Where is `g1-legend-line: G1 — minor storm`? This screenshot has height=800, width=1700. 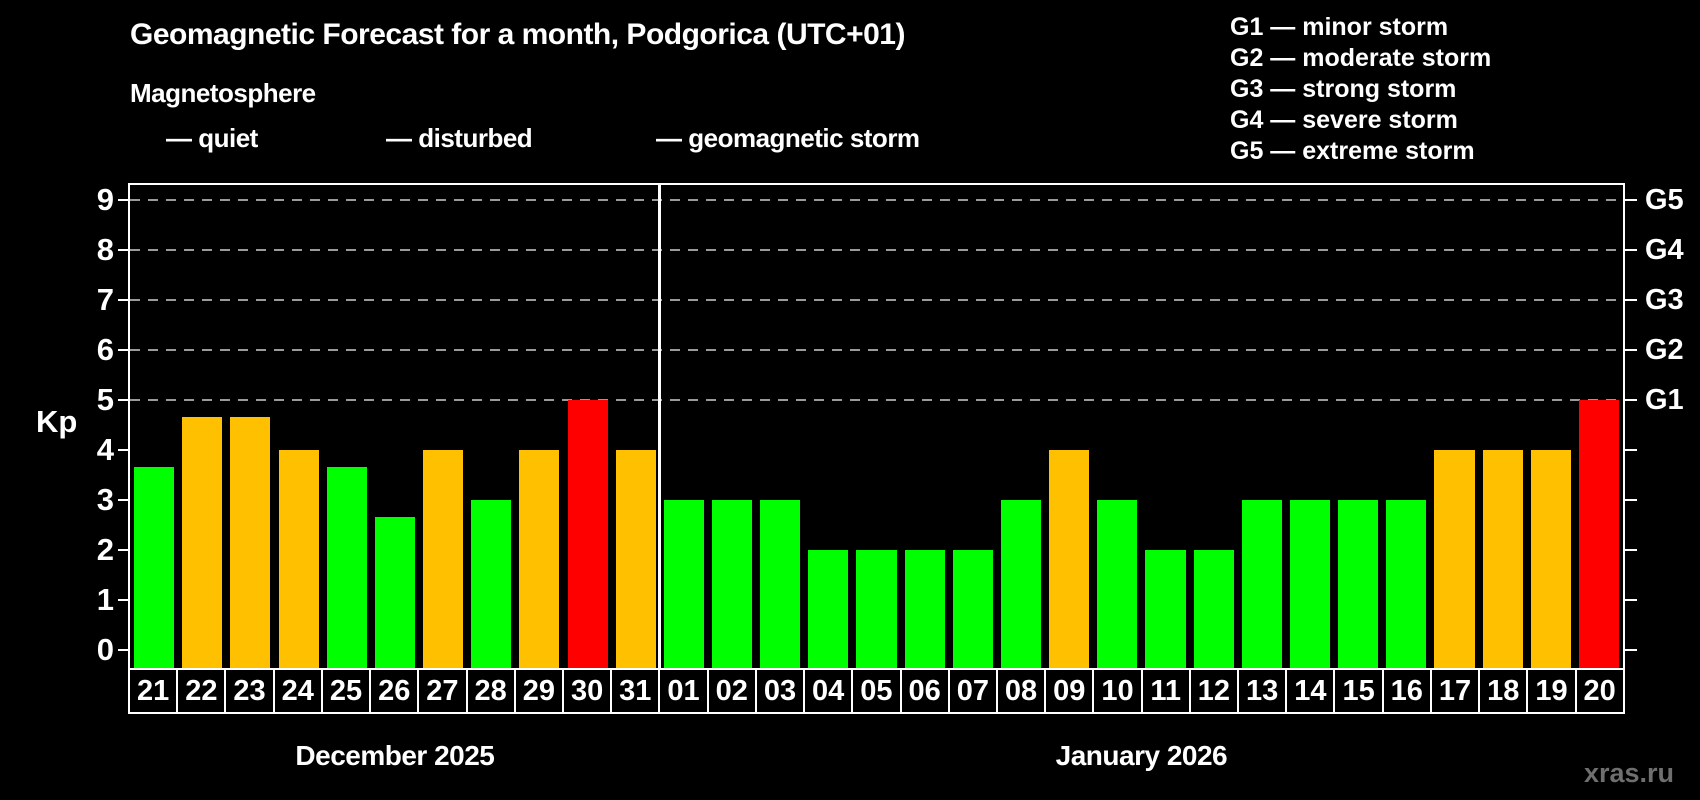
g1-legend-line: G1 — minor storm is located at coordinates (1339, 27).